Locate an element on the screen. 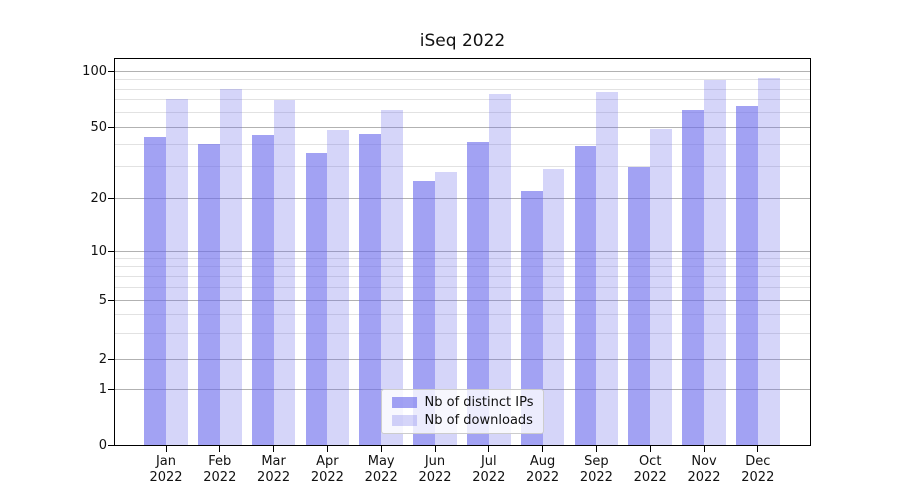 The width and height of the screenshot is (900, 500). x-tick-label-dec-2022: Dec 2022 is located at coordinates (758, 469).